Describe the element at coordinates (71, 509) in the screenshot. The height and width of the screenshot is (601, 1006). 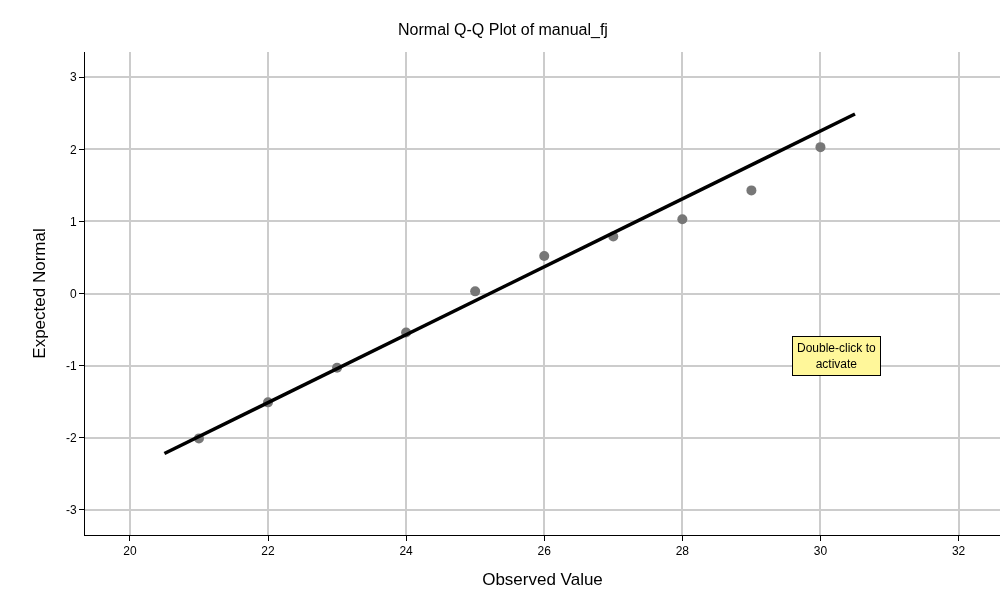
I see `y-tick-label: -3` at that location.